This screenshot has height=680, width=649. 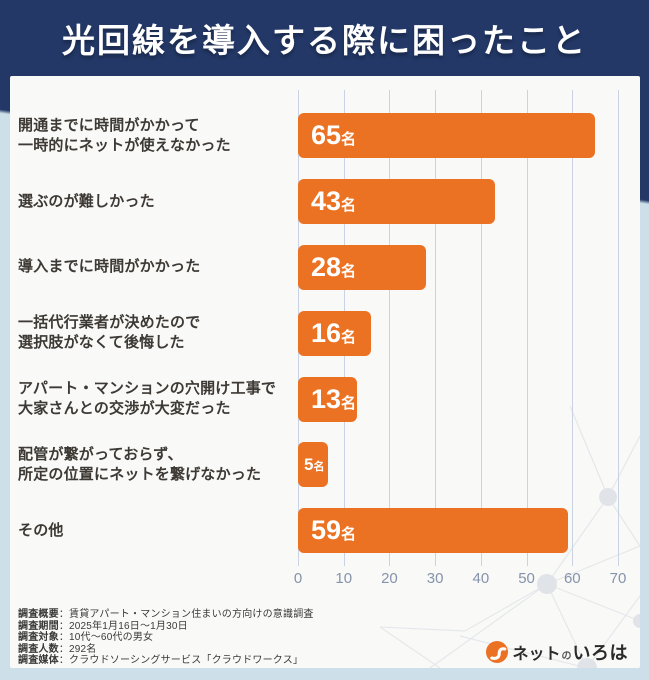 I want to click on category-label: 一括代行業者が決めたので 選択肢がなくて後悔した, so click(x=109, y=333).